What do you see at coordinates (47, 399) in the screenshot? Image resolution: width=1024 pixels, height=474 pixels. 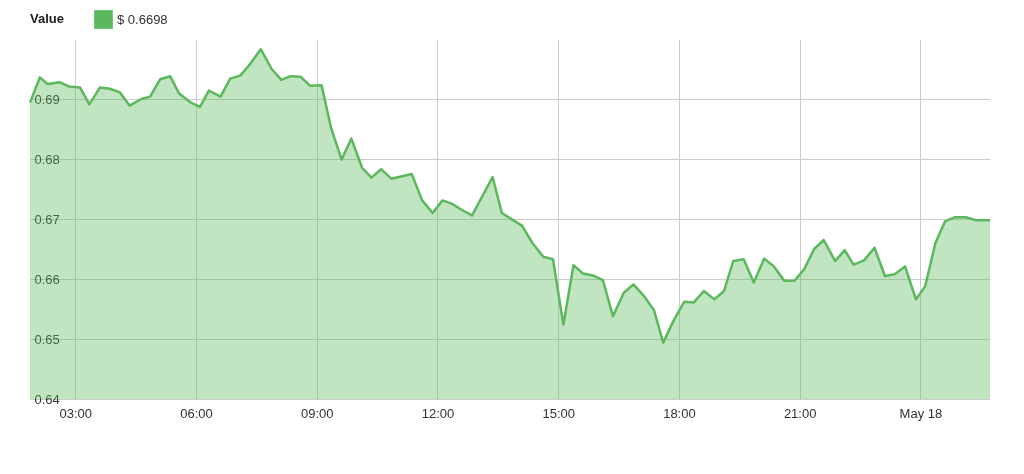 I see `y-tick-label: 0.64` at bounding box center [47, 399].